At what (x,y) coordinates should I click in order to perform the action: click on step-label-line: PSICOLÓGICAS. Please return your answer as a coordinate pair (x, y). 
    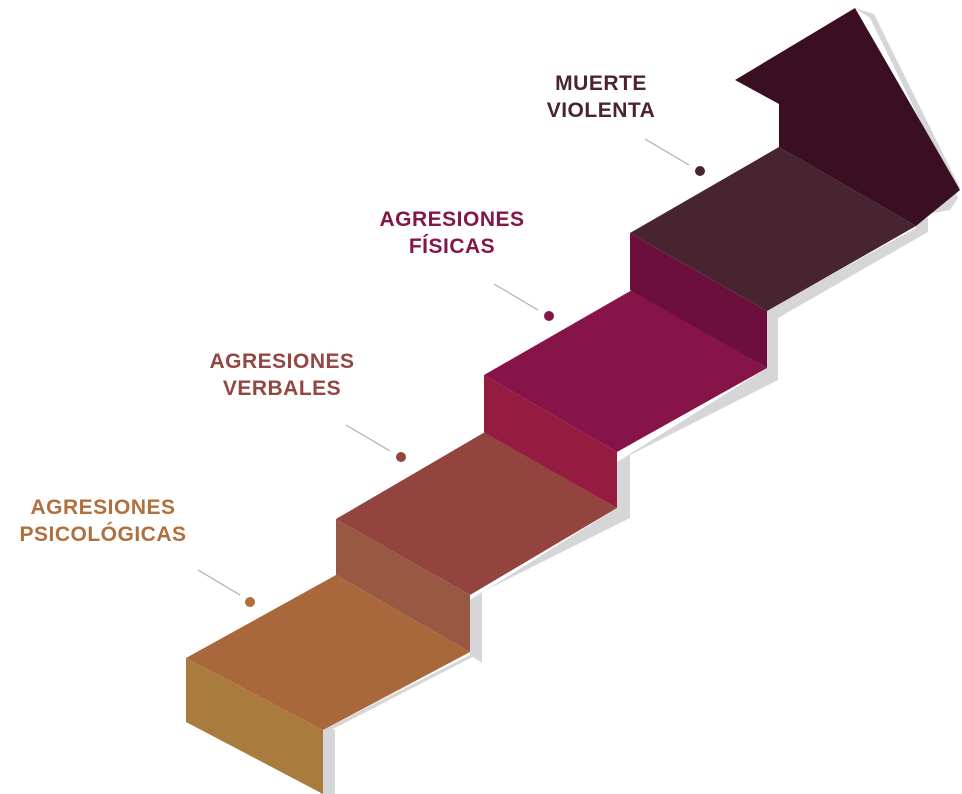
    Looking at the image, I should click on (103, 534).